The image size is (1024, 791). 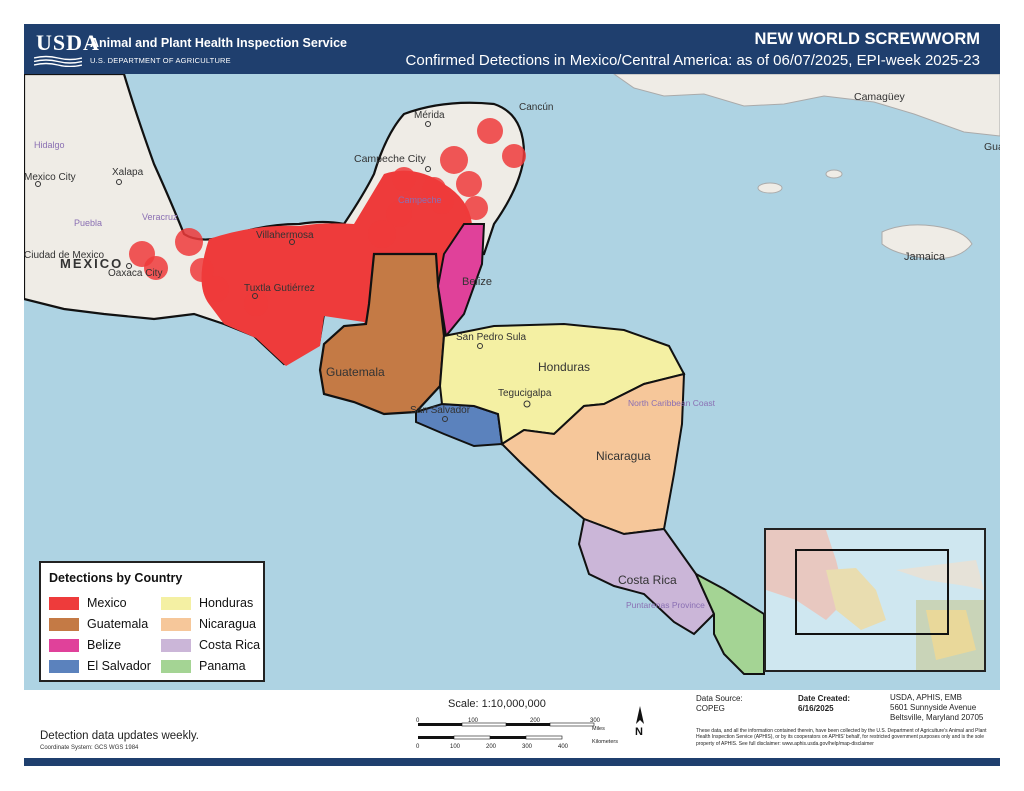 What do you see at coordinates (605, 742) in the screenshot?
I see `km-unit: Kilometers` at bounding box center [605, 742].